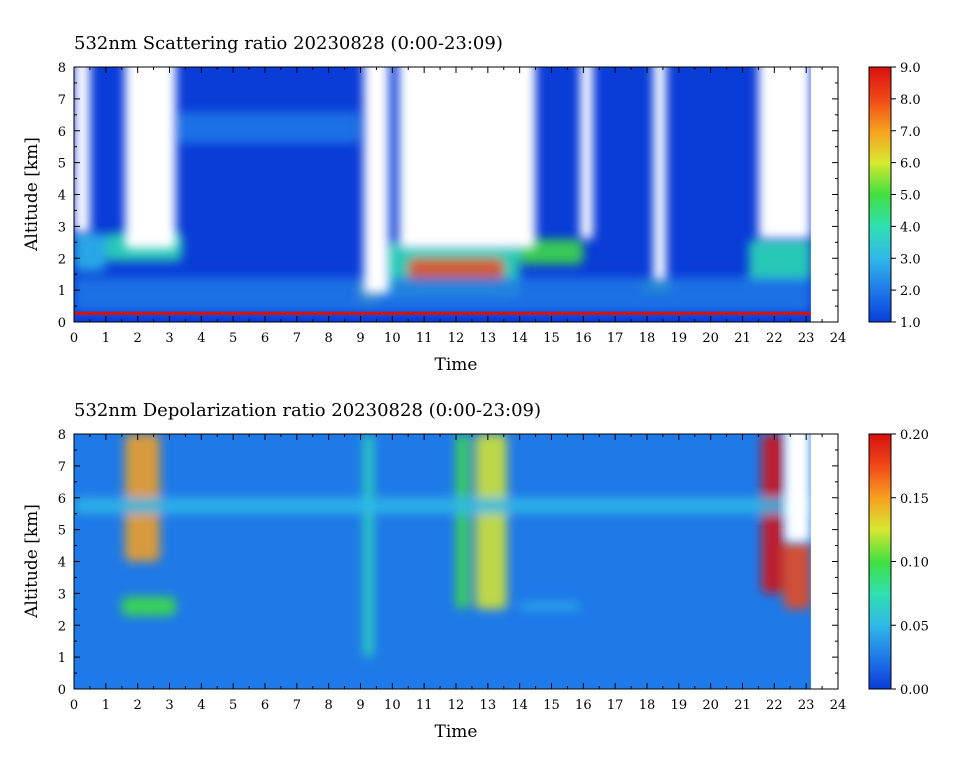 Image resolution: width=960 pixels, height=774 pixels. I want to click on colorbar-tick-label: 4.0, so click(910, 227).